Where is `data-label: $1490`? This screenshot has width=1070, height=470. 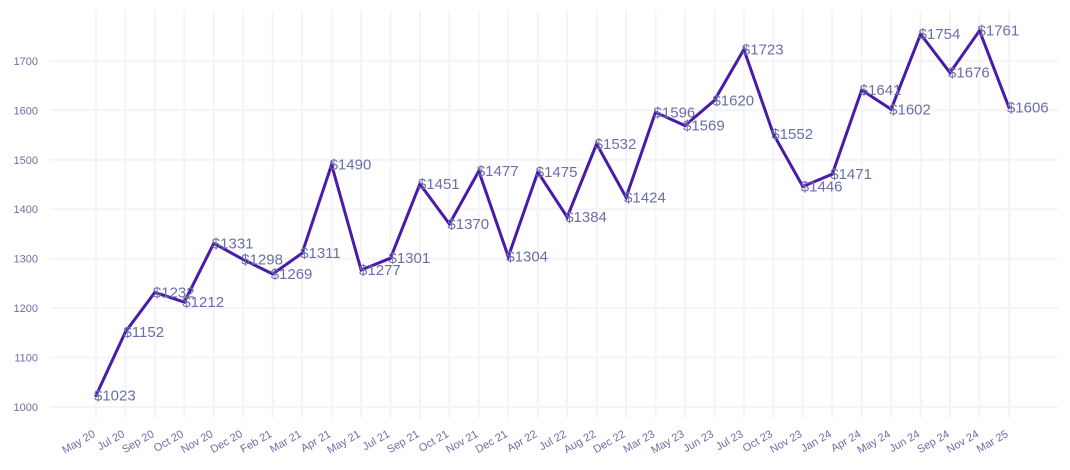 data-label: $1490 is located at coordinates (351, 165).